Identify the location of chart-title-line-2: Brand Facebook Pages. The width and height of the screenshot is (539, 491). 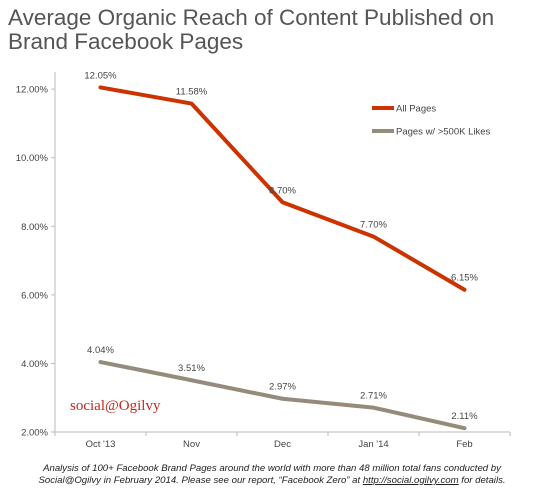
(126, 41).